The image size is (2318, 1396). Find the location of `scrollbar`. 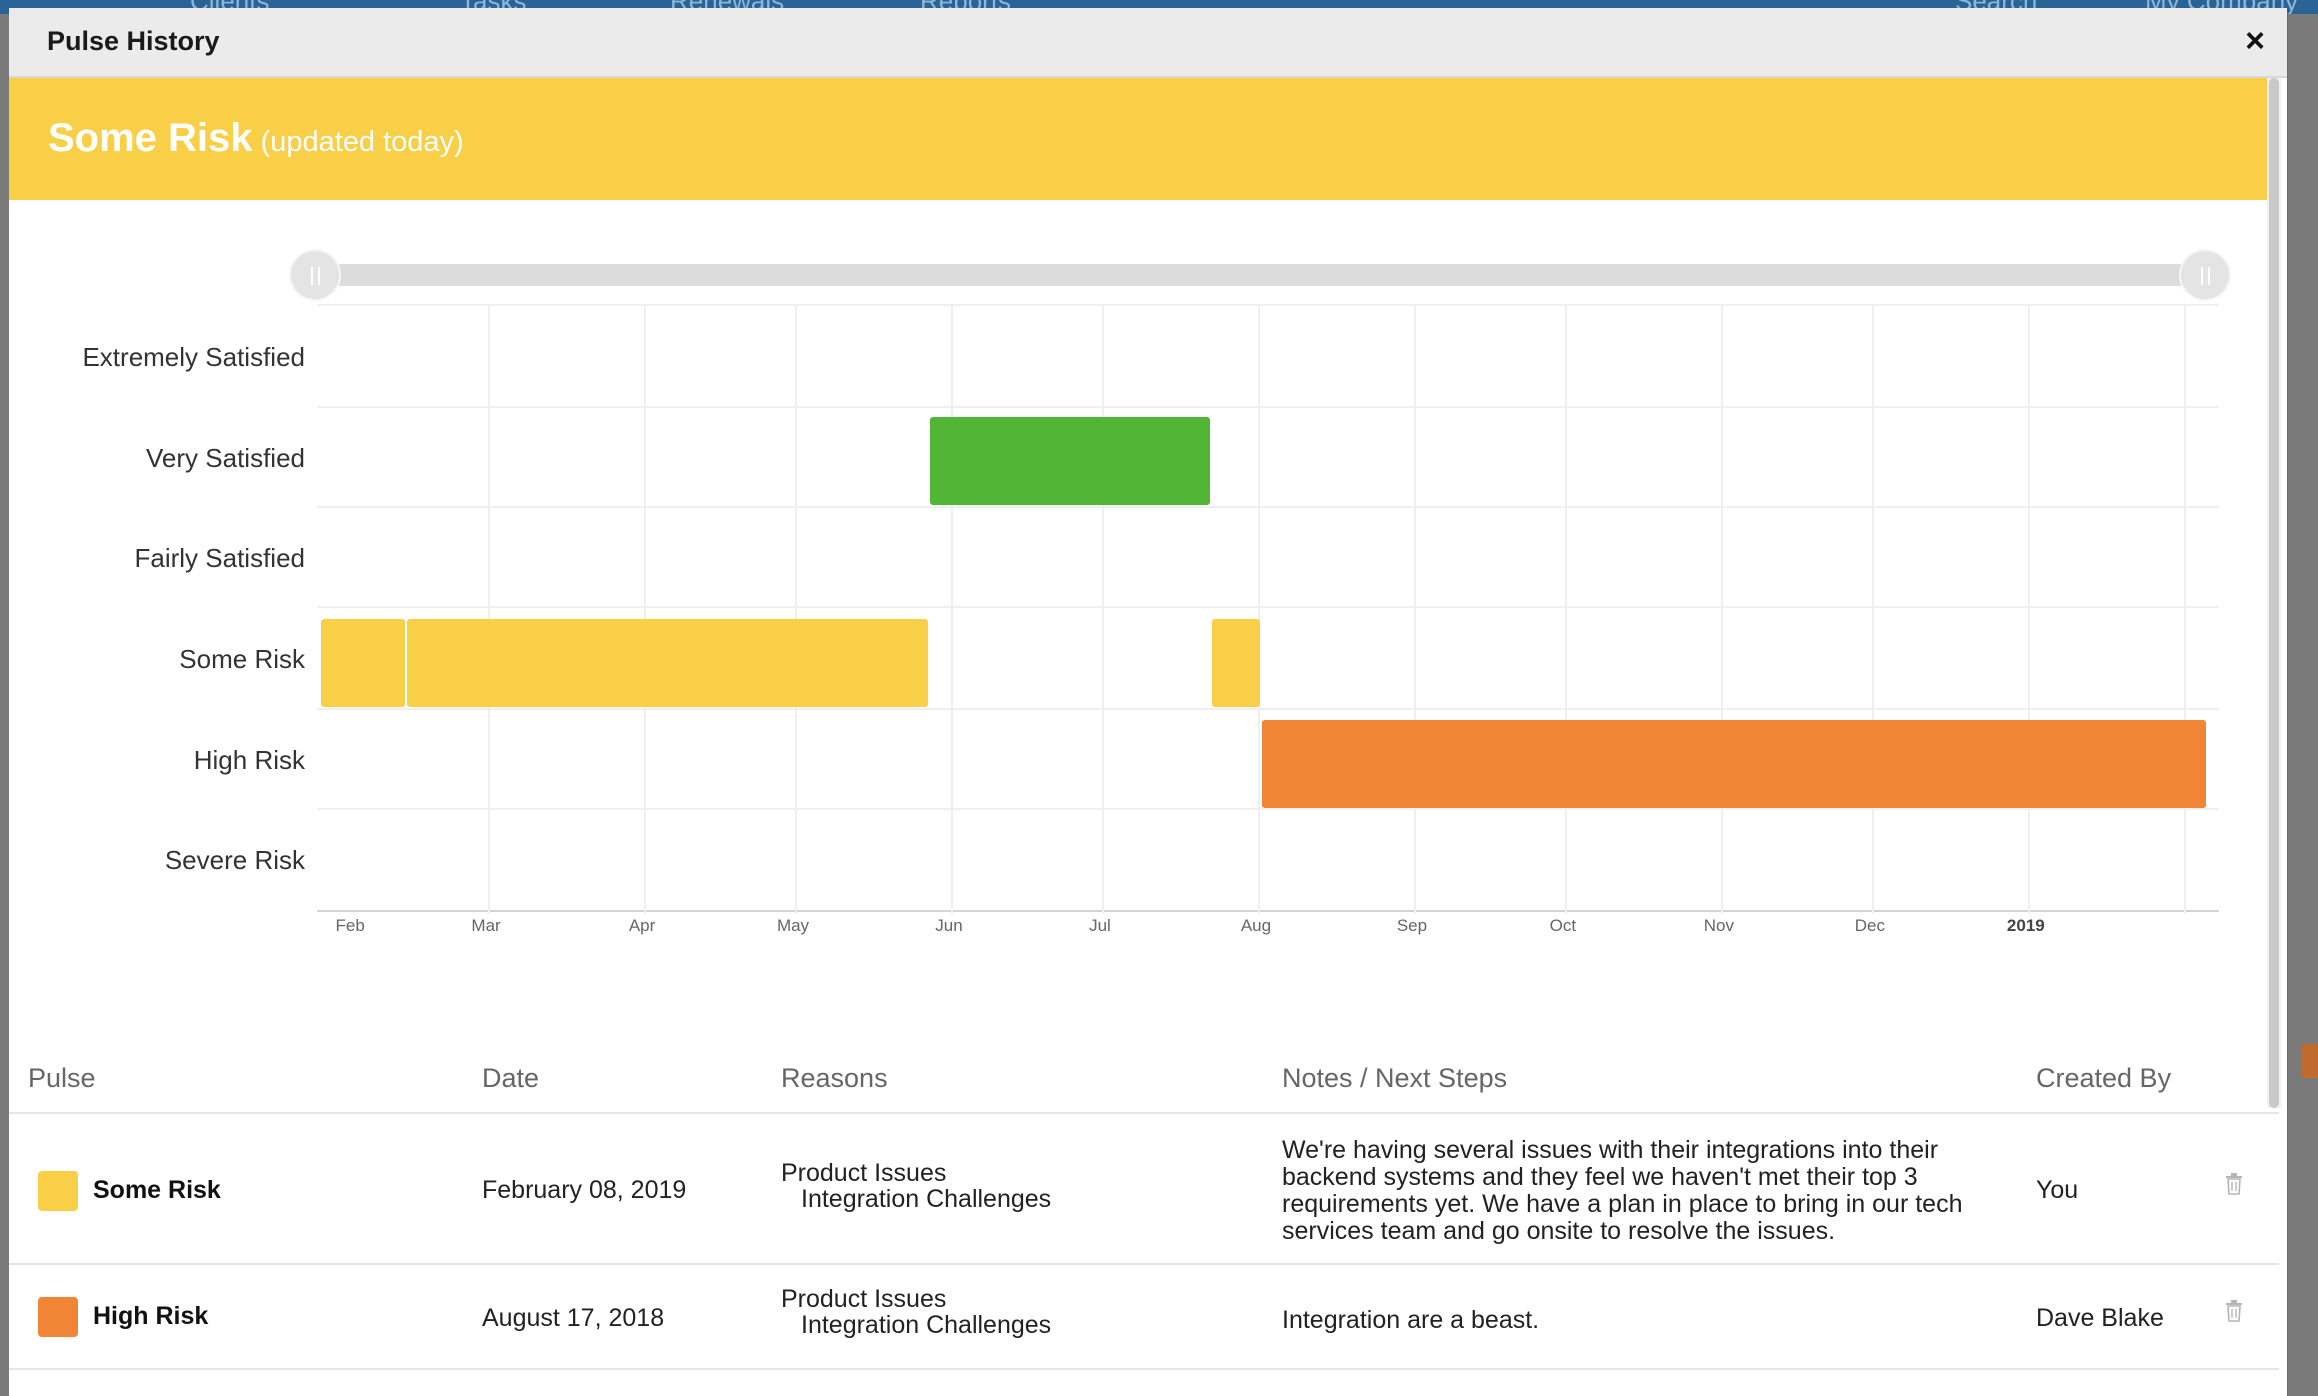

scrollbar is located at coordinates (2274, 593).